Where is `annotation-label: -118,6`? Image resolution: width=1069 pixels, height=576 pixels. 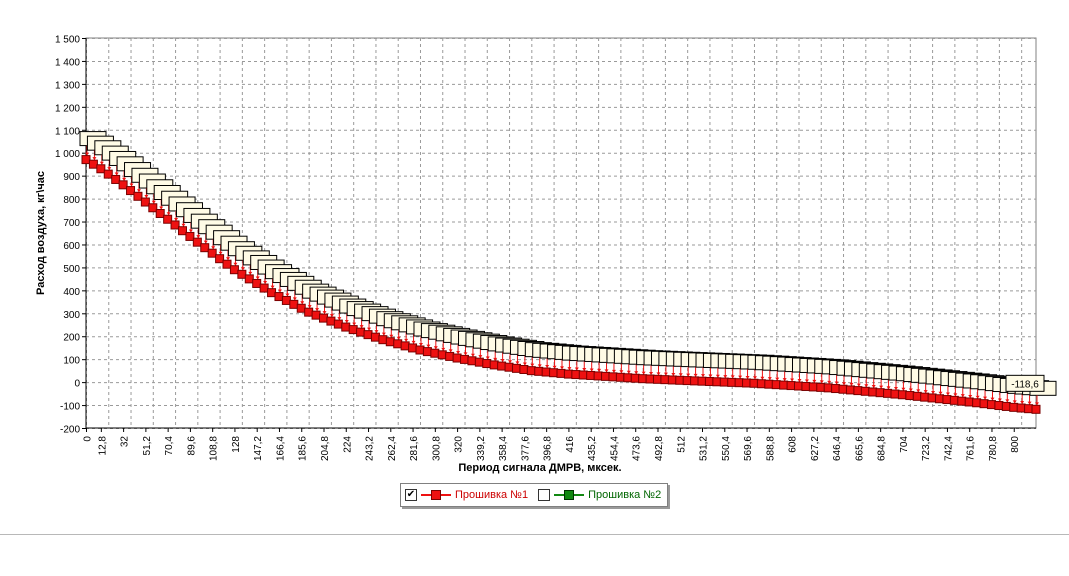 annotation-label: -118,6 is located at coordinates (1025, 384).